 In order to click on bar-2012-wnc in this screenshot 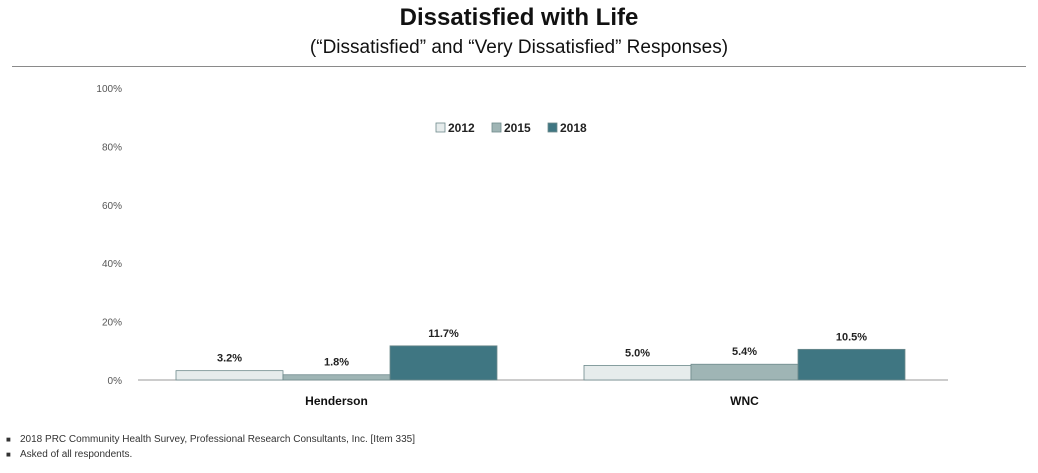, I will do `click(637, 372)`.